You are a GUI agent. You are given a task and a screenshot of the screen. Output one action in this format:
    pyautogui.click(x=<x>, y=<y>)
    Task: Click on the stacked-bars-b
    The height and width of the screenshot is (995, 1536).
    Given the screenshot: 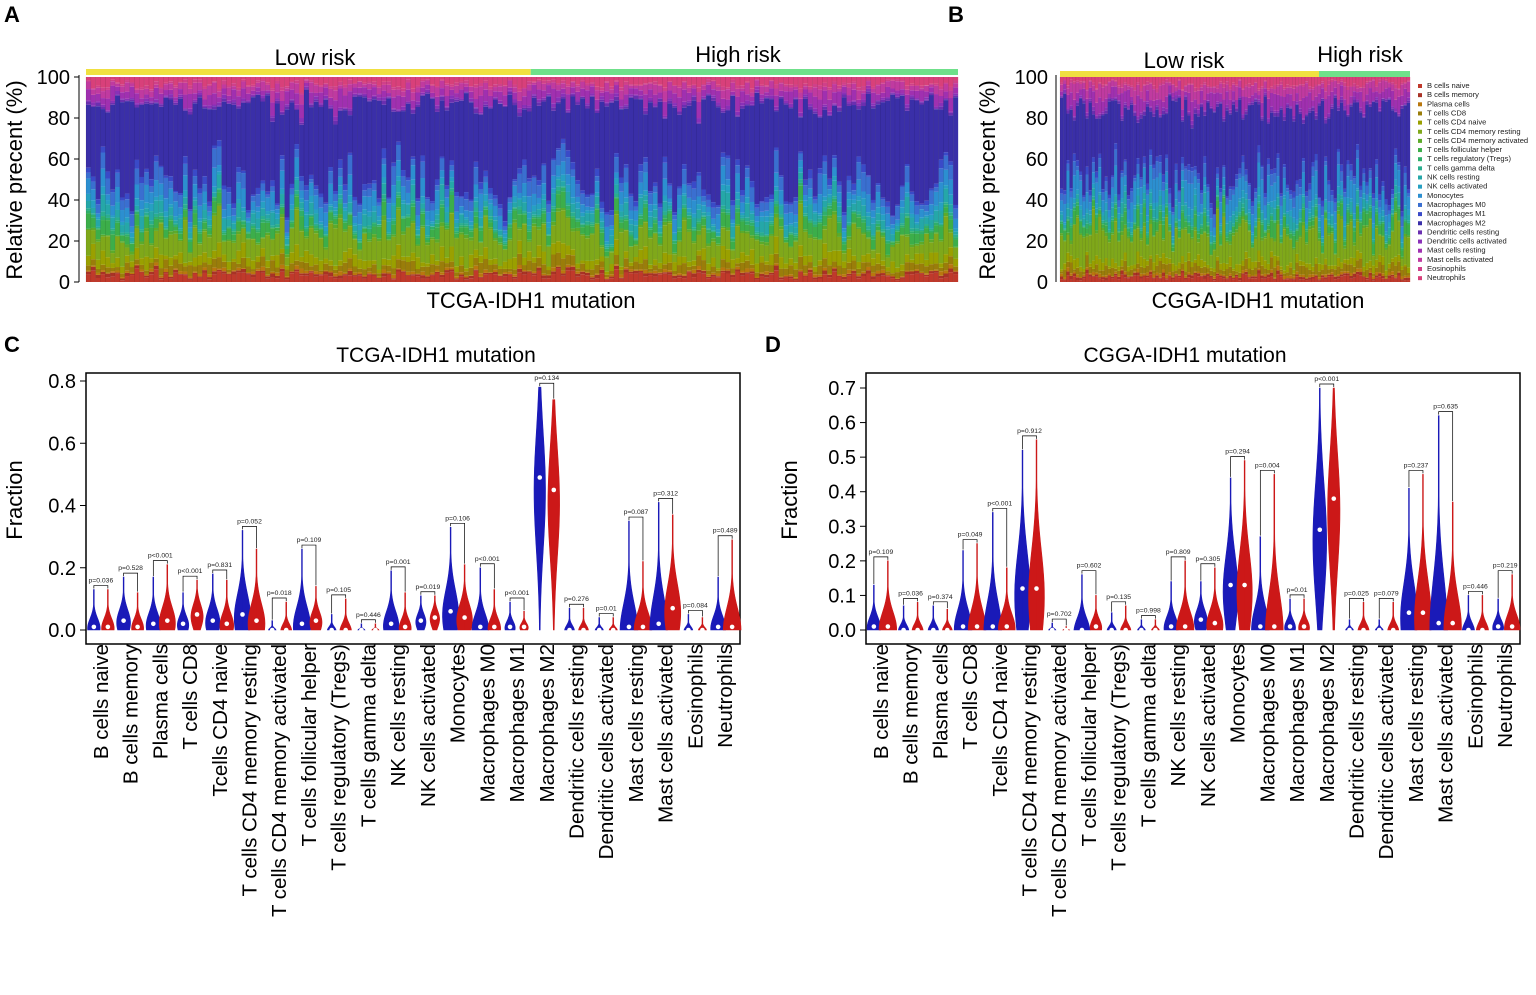 What is the action you would take?
    pyautogui.click(x=1235, y=179)
    